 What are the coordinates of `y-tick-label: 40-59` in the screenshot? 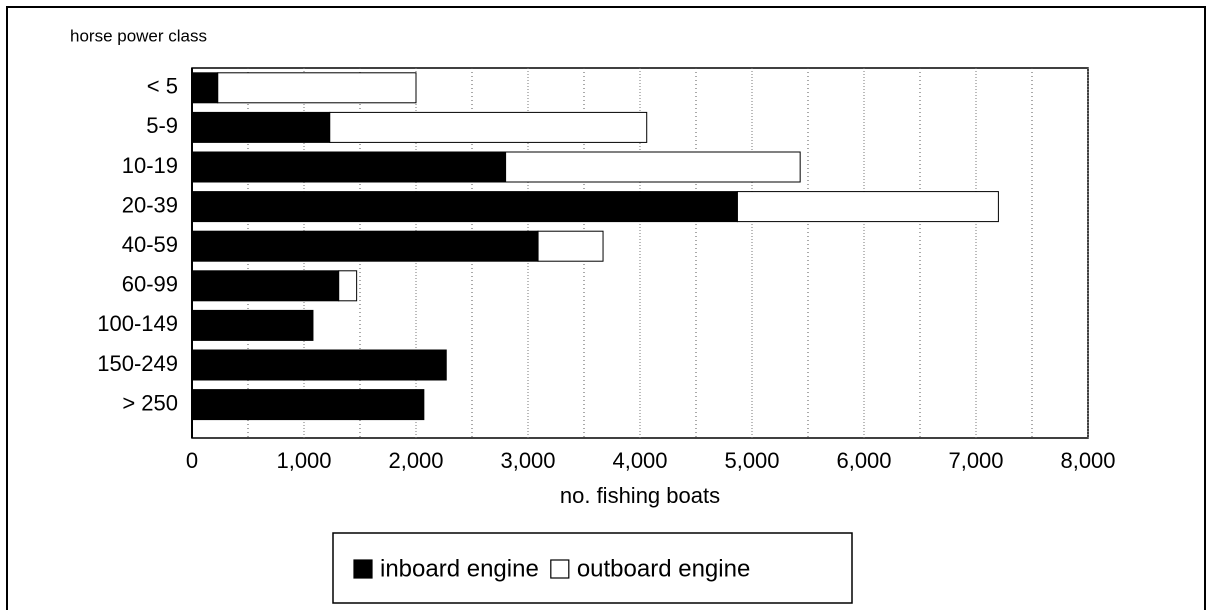 It's located at (150, 244).